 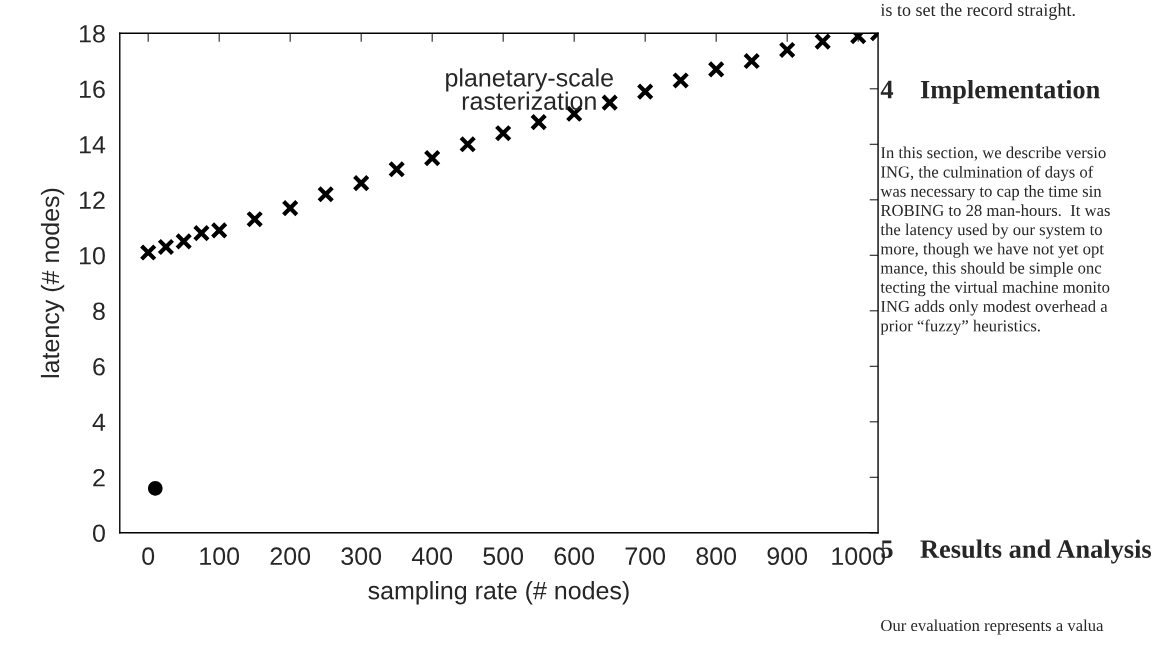 What do you see at coordinates (290, 556) in the screenshot?
I see `x-tick-label: 200` at bounding box center [290, 556].